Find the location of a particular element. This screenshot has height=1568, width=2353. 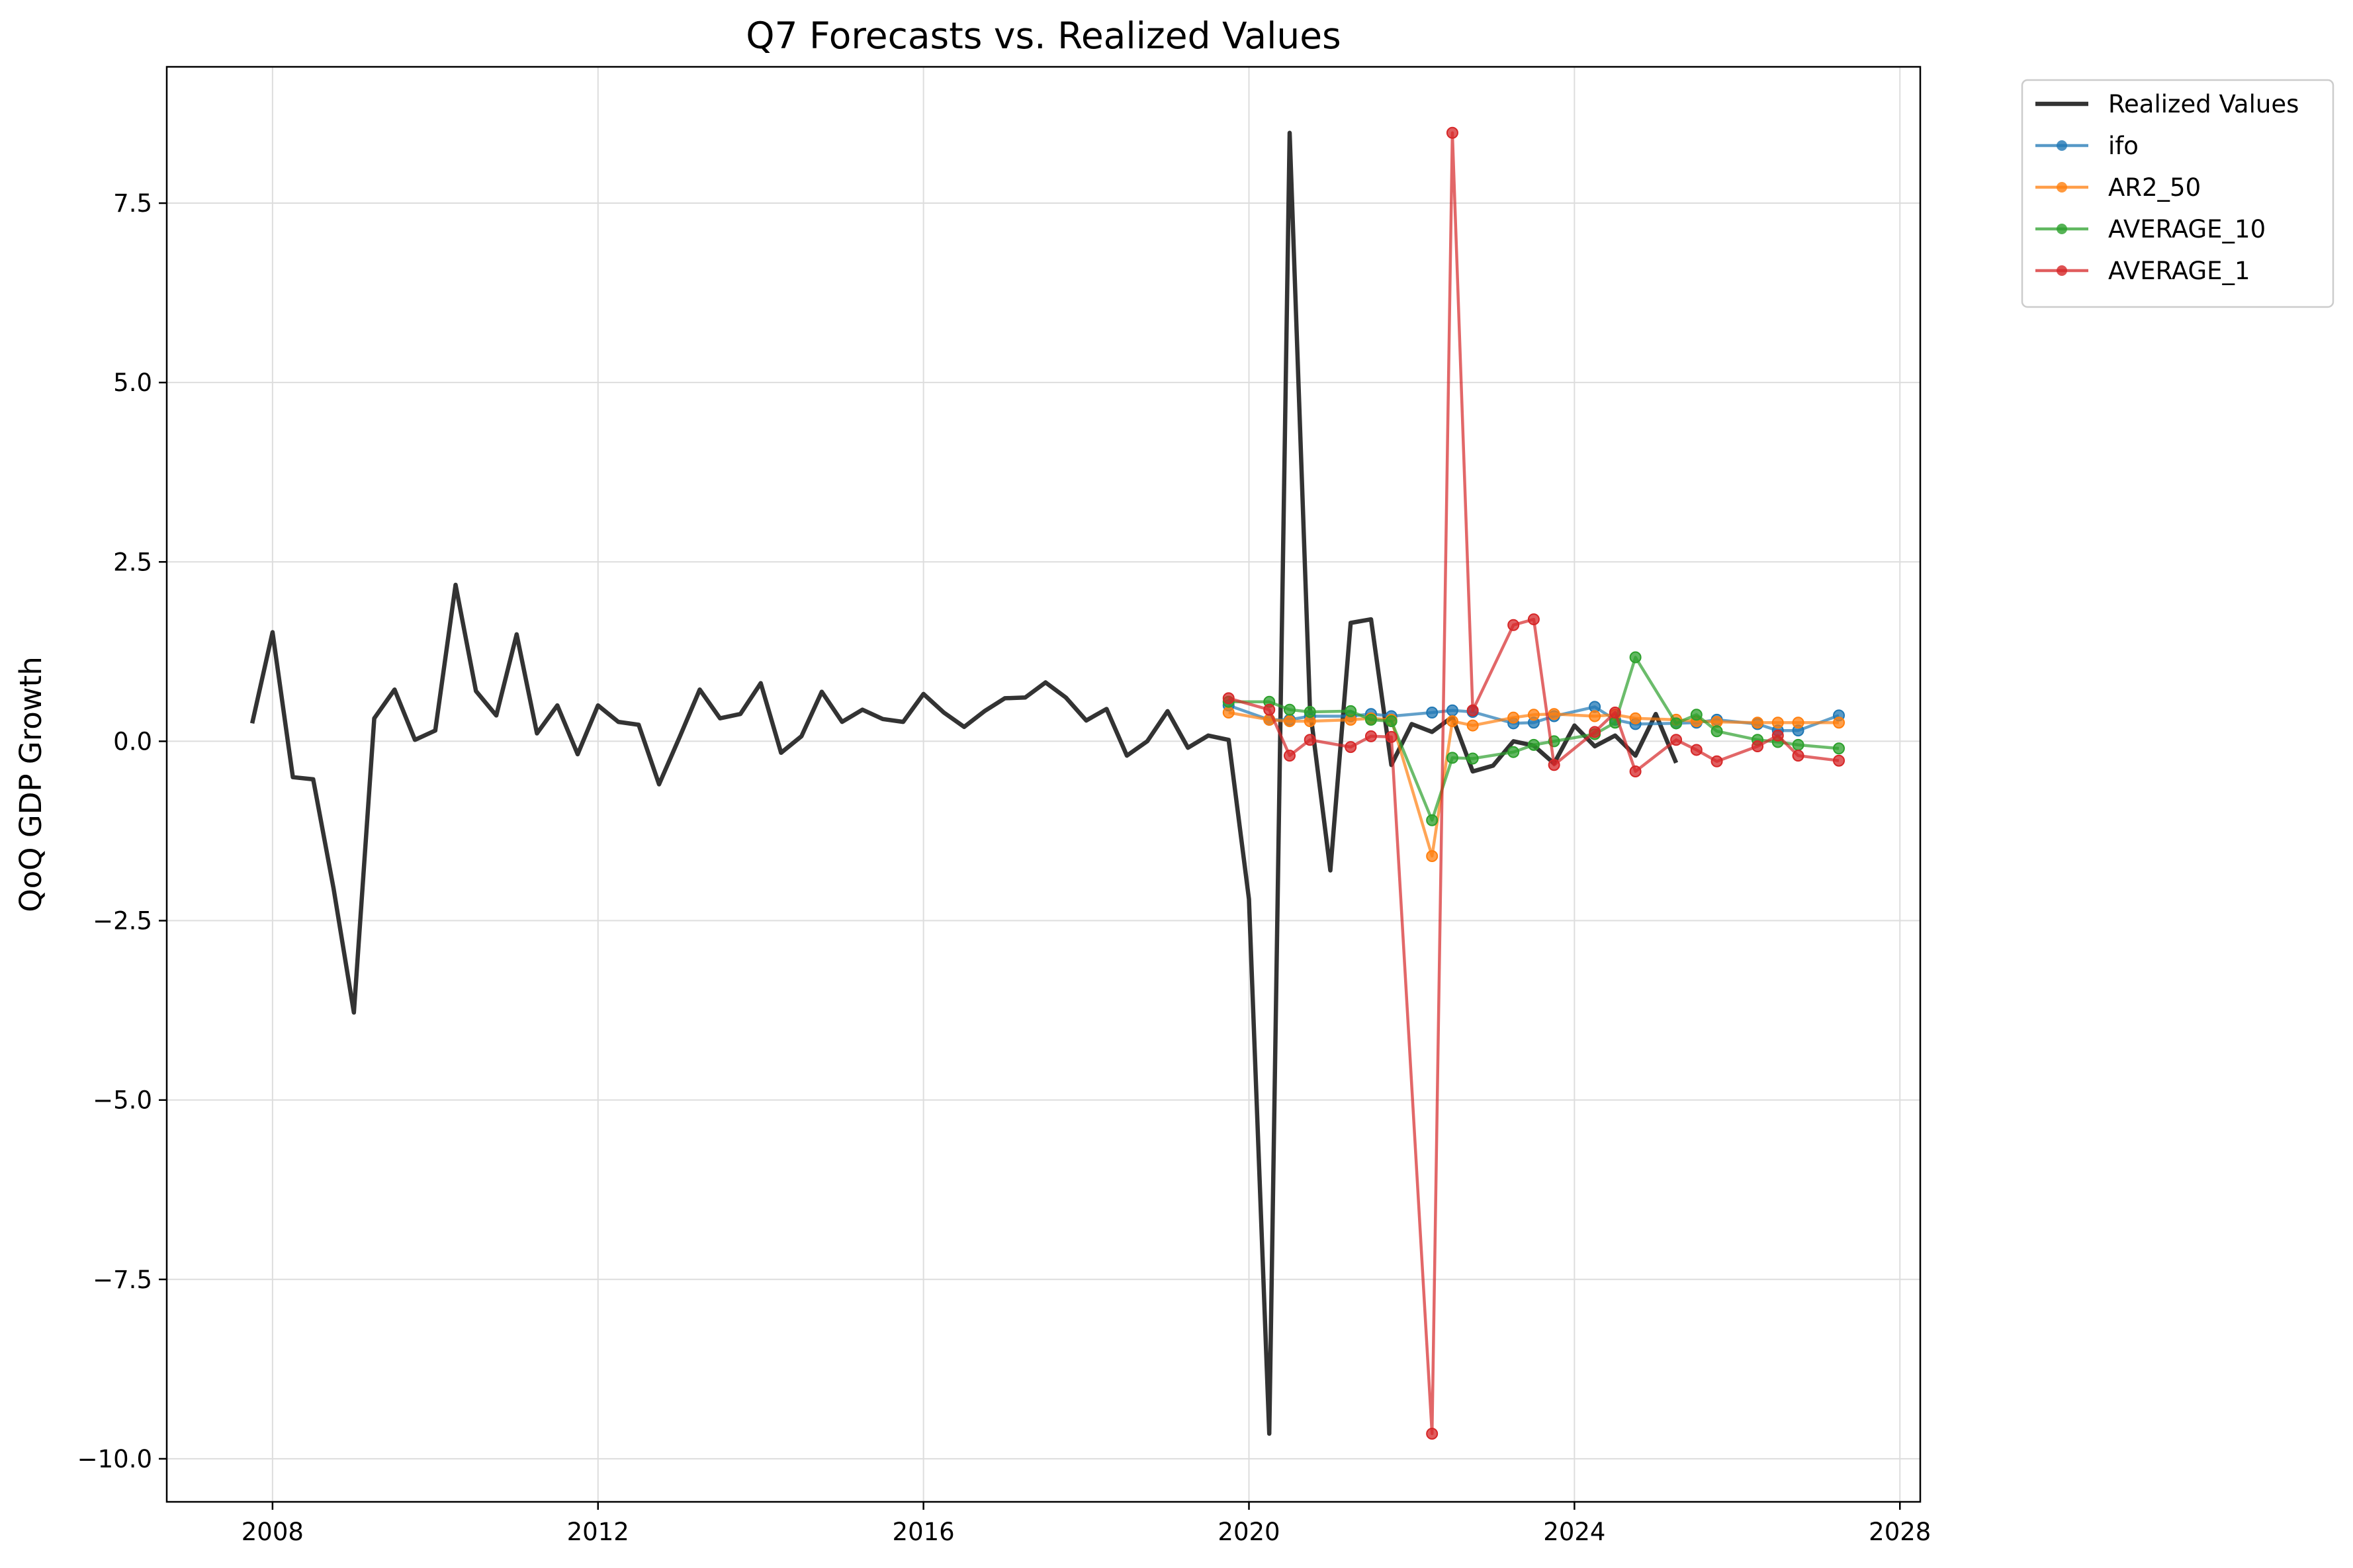

legend-item: AR2_50 is located at coordinates (2118, 188).